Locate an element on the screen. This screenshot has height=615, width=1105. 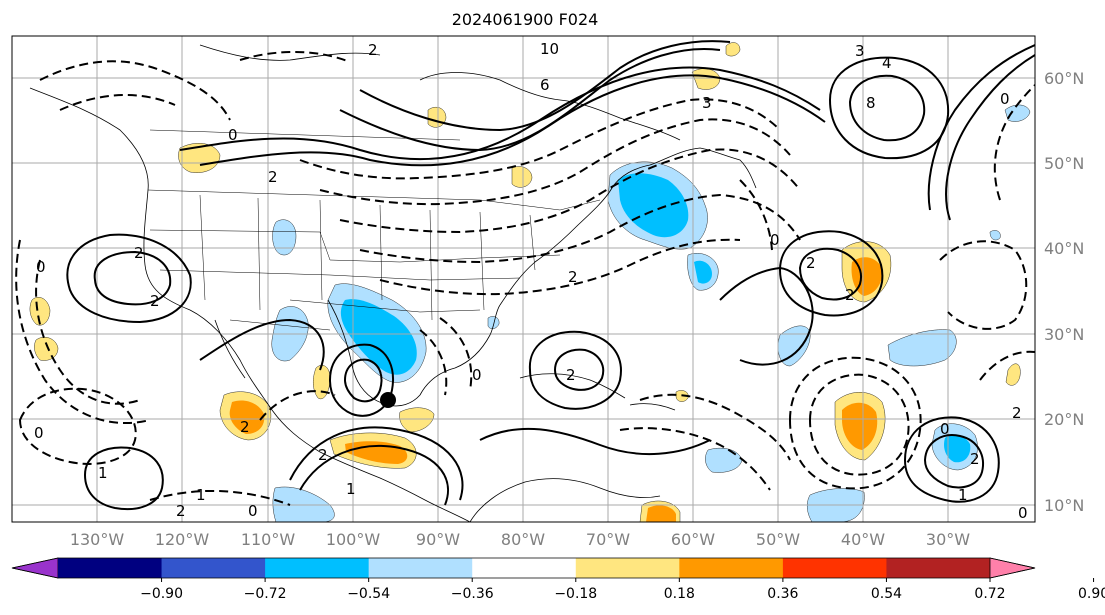
coastline-south-america is located at coordinates (565, 500).